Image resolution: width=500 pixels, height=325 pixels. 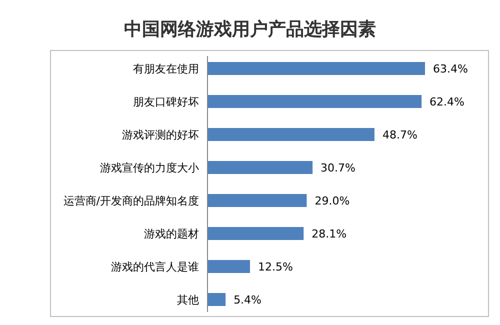 I want to click on data-label: 48.7%, so click(x=400, y=135).